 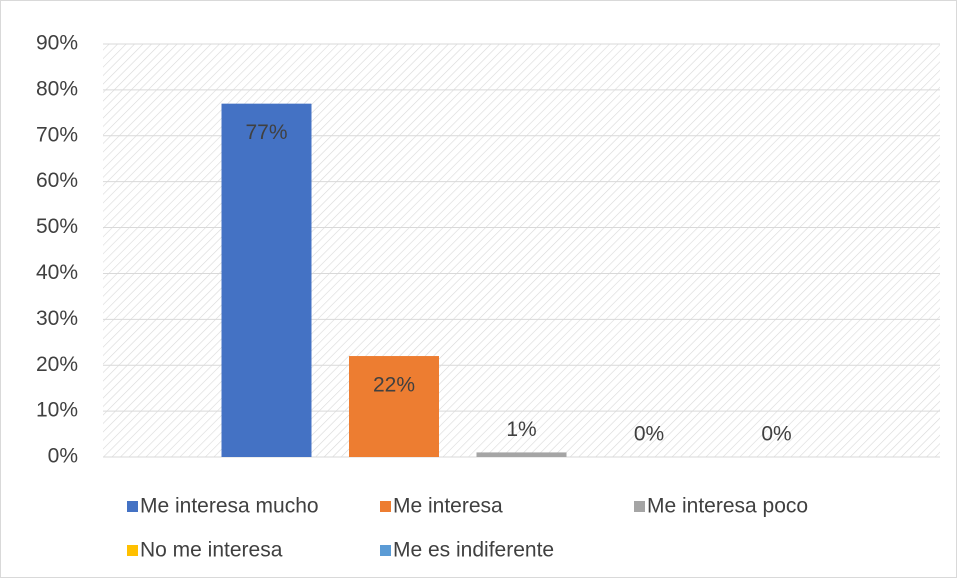 I want to click on legend-label: No me interesa, so click(x=211, y=550).